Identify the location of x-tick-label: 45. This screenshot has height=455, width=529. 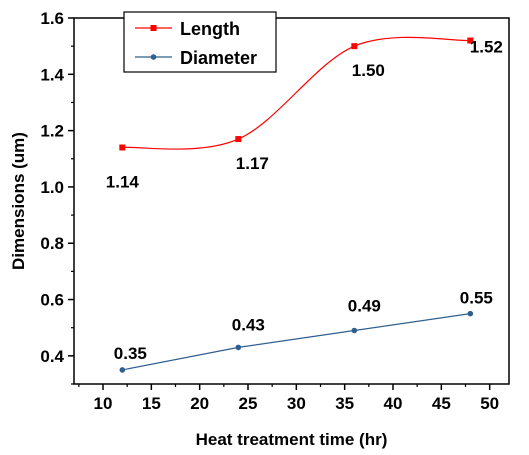
(441, 403).